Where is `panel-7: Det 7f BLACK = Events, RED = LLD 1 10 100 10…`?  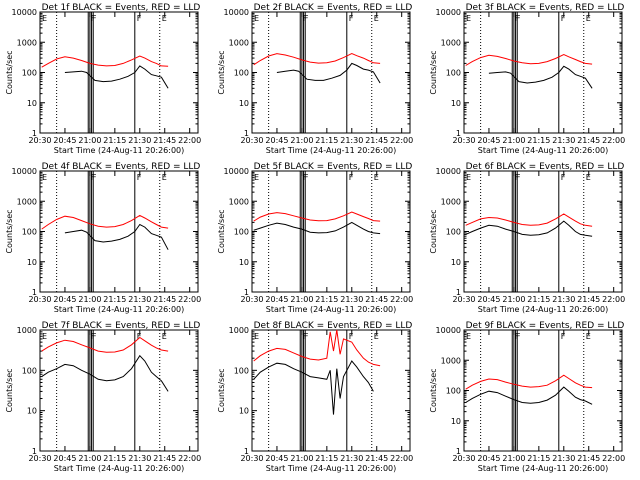 panel-7: Det 7f BLACK = Events, RED = LLD 1 10 100 10… is located at coordinates (103, 397).